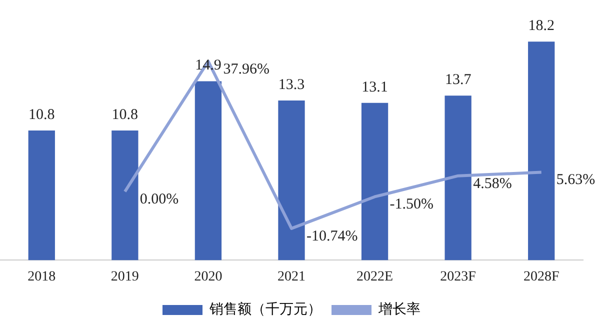 The height and width of the screenshot is (327, 613). What do you see at coordinates (246, 69) in the screenshot?
I see `data-label: 37.96%` at bounding box center [246, 69].